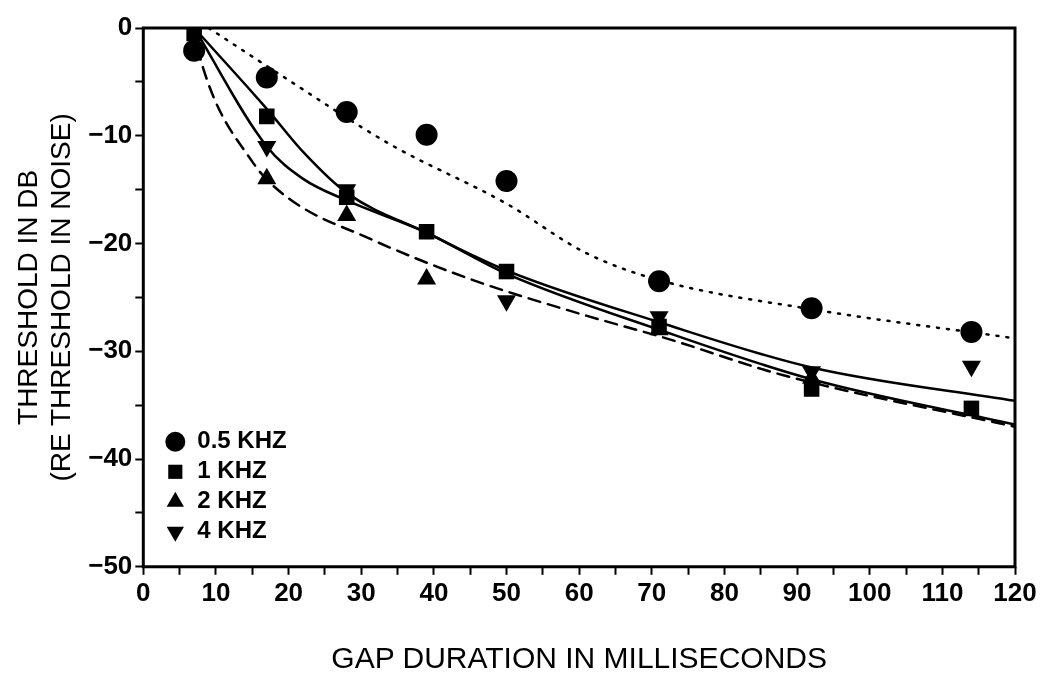  I want to click on y-tick-label: −30, so click(110, 349).